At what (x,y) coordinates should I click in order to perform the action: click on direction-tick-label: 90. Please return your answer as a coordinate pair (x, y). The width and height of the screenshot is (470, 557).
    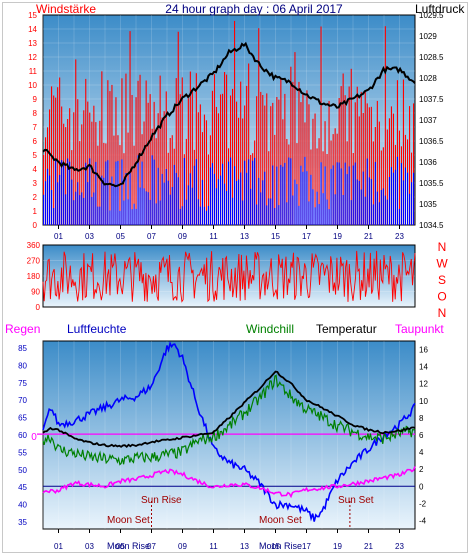
    Looking at the image, I should click on (35, 292).